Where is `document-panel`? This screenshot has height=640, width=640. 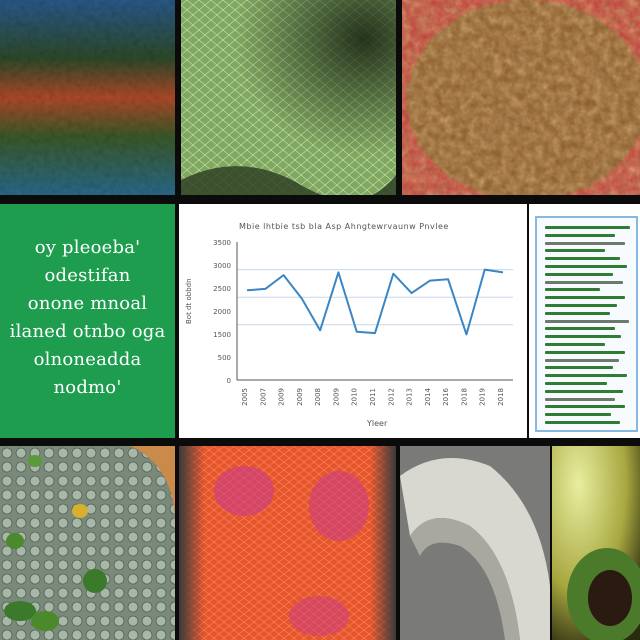
document-panel is located at coordinates (584, 321).